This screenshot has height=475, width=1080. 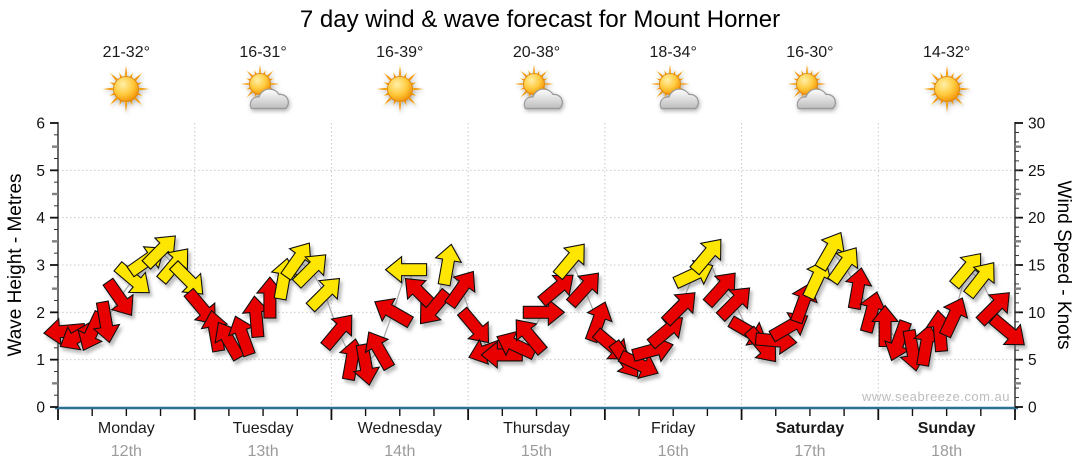 What do you see at coordinates (1063, 265) in the screenshot?
I see `right-axis-title: Wind Speed - Knots` at bounding box center [1063, 265].